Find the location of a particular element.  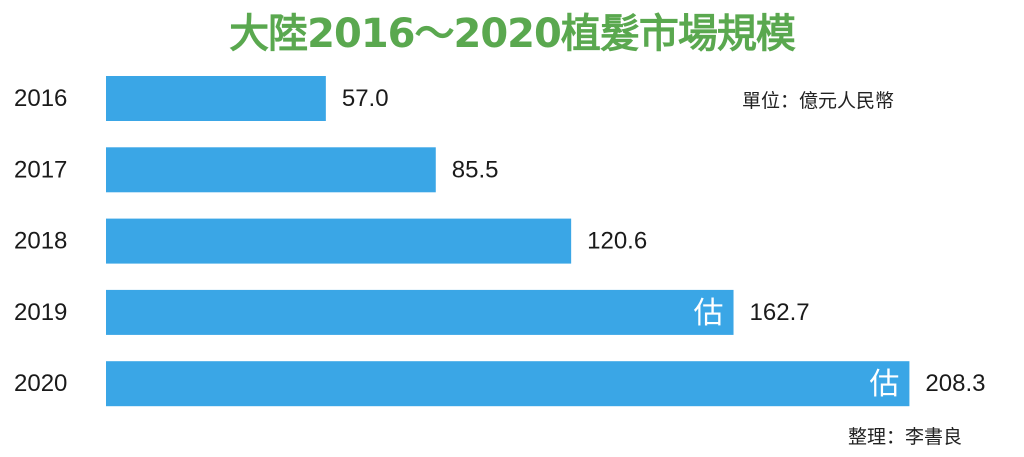

category-label: 2016 is located at coordinates (40, 98).